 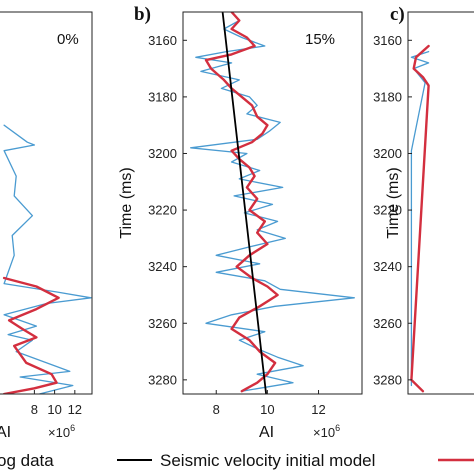 What do you see at coordinates (320, 39) in the screenshot?
I see `panel-b-annotation: 15%` at bounding box center [320, 39].